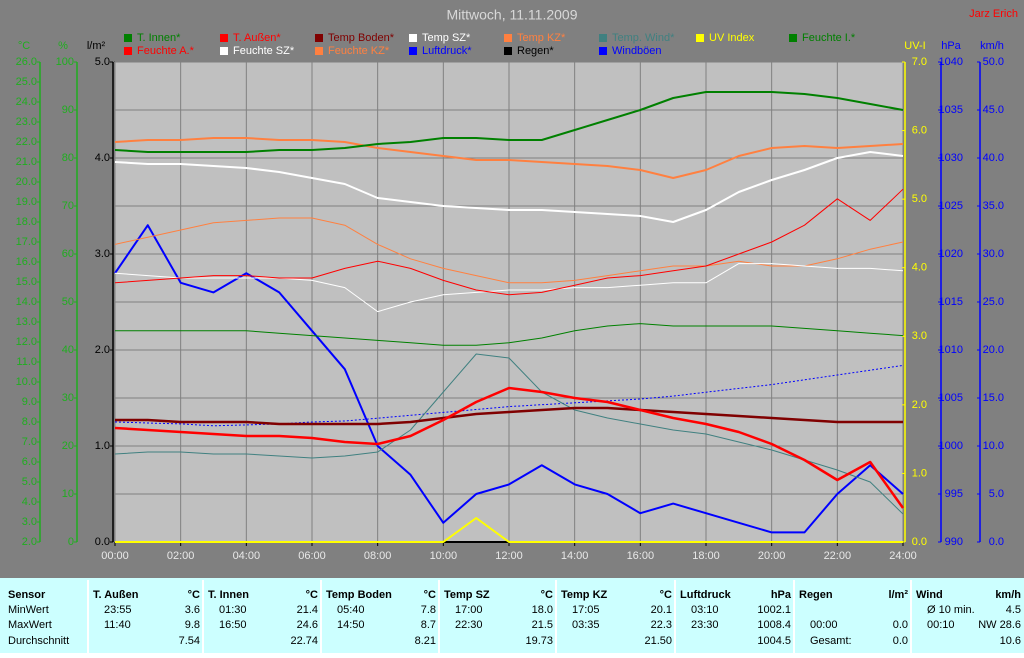 The image size is (1024, 658). What do you see at coordinates (361, 38) in the screenshot?
I see `legend-label: Temp Boden*` at bounding box center [361, 38].